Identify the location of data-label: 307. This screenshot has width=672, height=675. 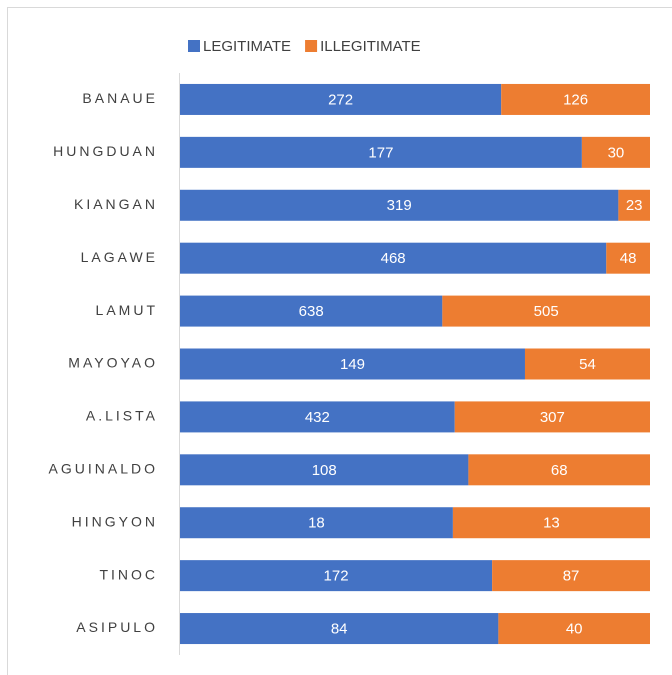
(552, 417).